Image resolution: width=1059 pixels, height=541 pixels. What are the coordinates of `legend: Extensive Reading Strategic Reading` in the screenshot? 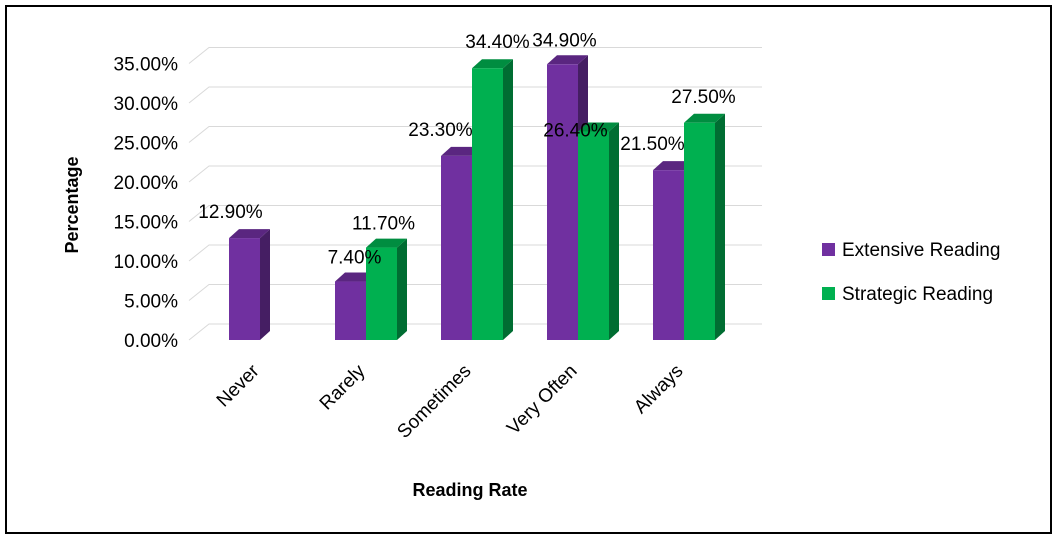 It's located at (911, 272).